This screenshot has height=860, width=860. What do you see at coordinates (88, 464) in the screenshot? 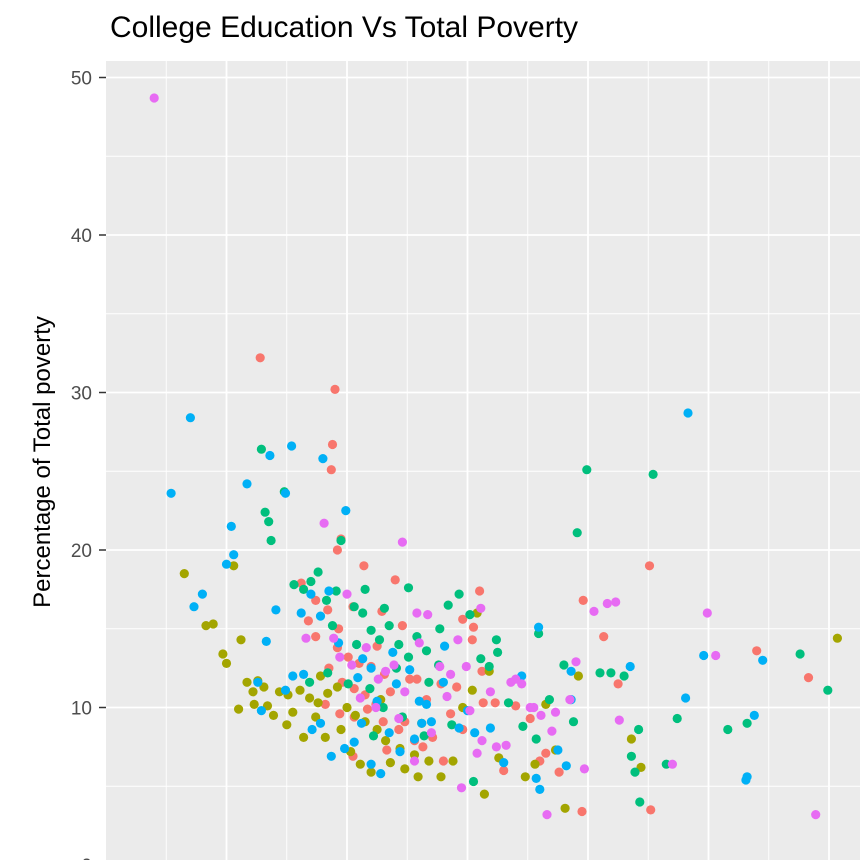
I see `y-axis: 0 10 20 30 40 50` at bounding box center [88, 464].